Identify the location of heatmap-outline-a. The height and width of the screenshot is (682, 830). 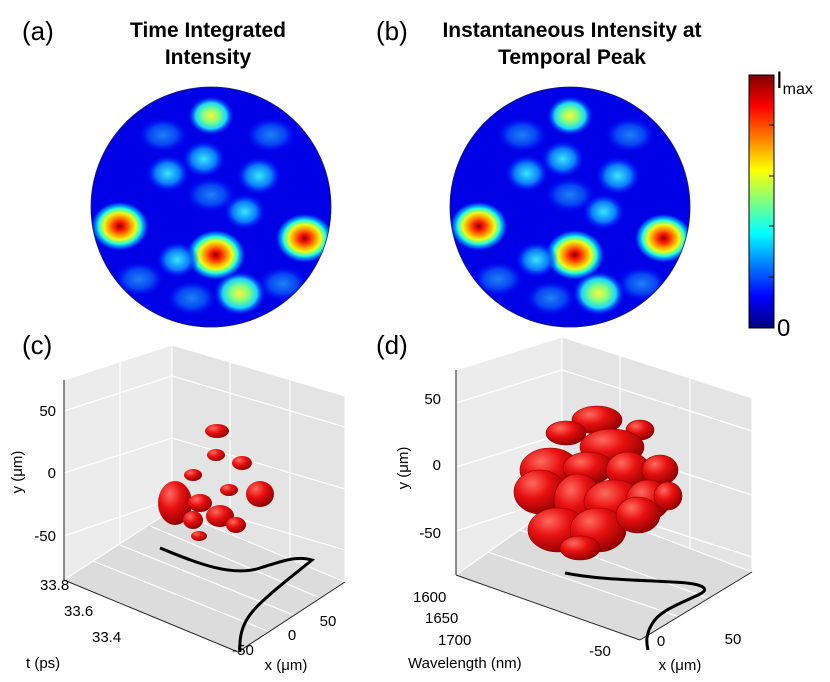
(211, 207).